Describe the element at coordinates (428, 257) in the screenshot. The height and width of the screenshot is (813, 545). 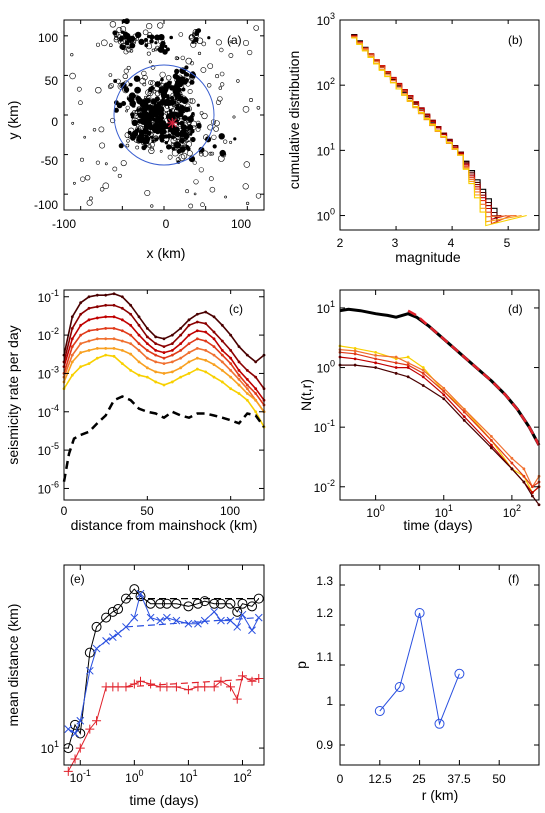
I see `b-x-axis-label: magnitude` at that location.